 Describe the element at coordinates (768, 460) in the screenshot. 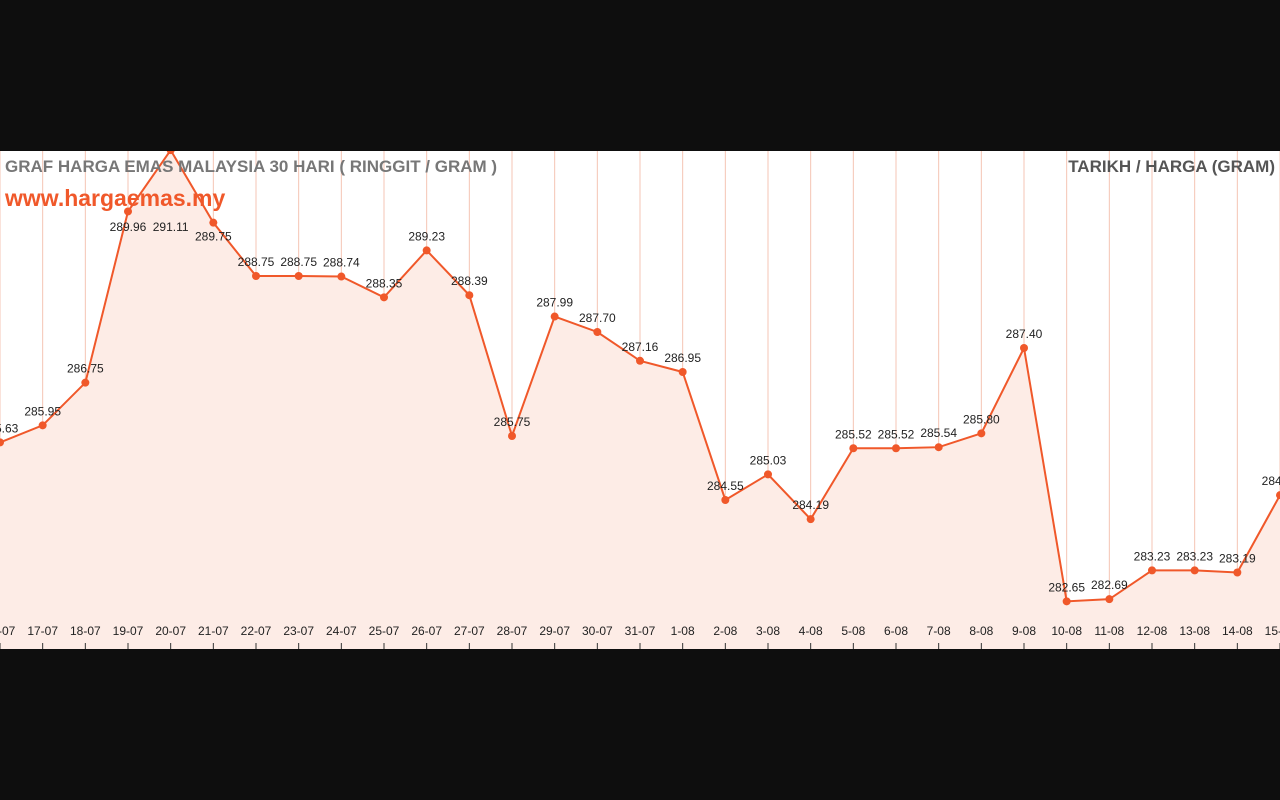

I see `data-label: 285.03` at that location.